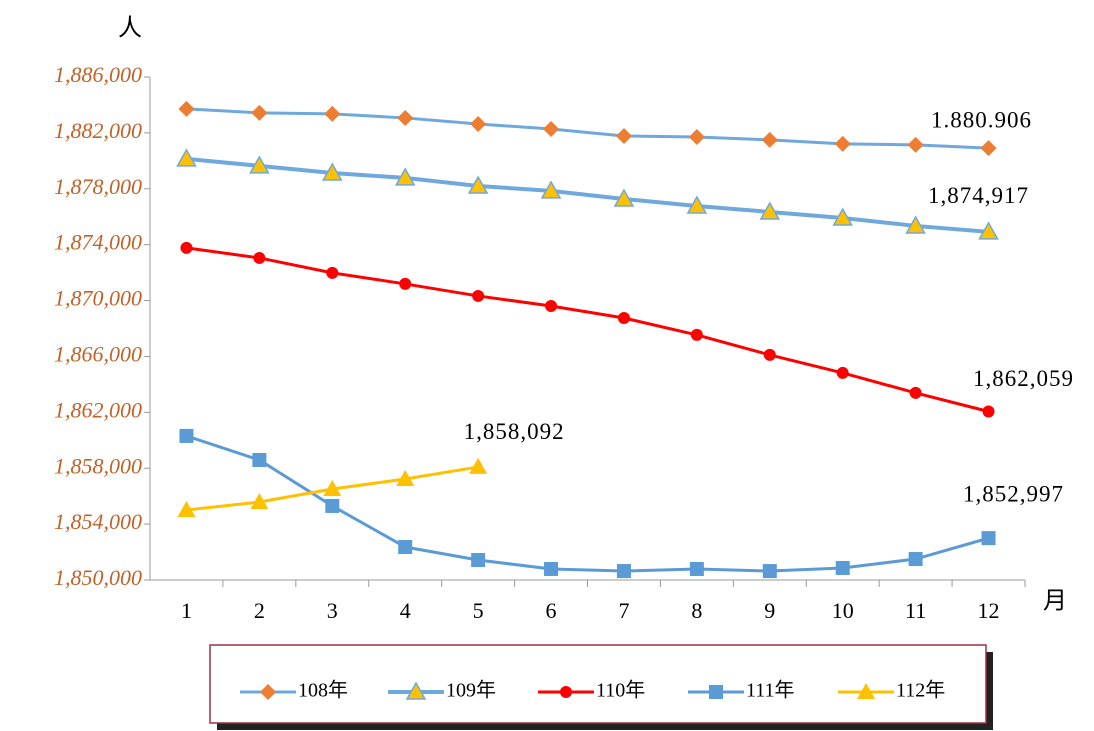 The image size is (1094, 731). What do you see at coordinates (551, 610) in the screenshot?
I see `x-tick-label: 6` at bounding box center [551, 610].